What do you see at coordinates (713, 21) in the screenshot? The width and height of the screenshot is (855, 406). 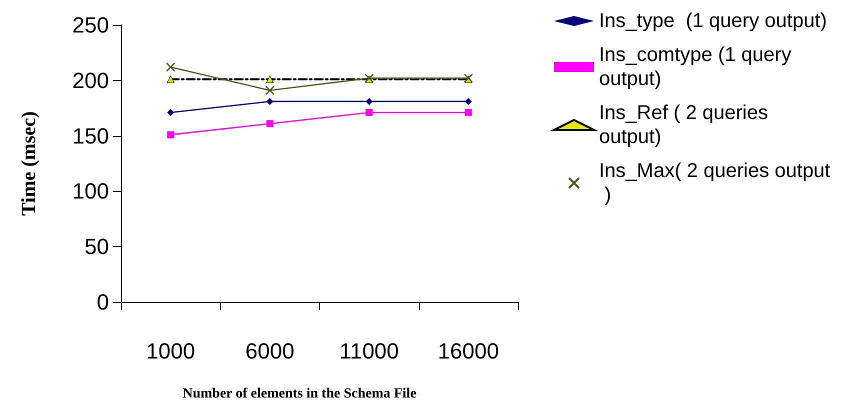 I see `legend-label: Ins_type (1 query output)` at bounding box center [713, 21].